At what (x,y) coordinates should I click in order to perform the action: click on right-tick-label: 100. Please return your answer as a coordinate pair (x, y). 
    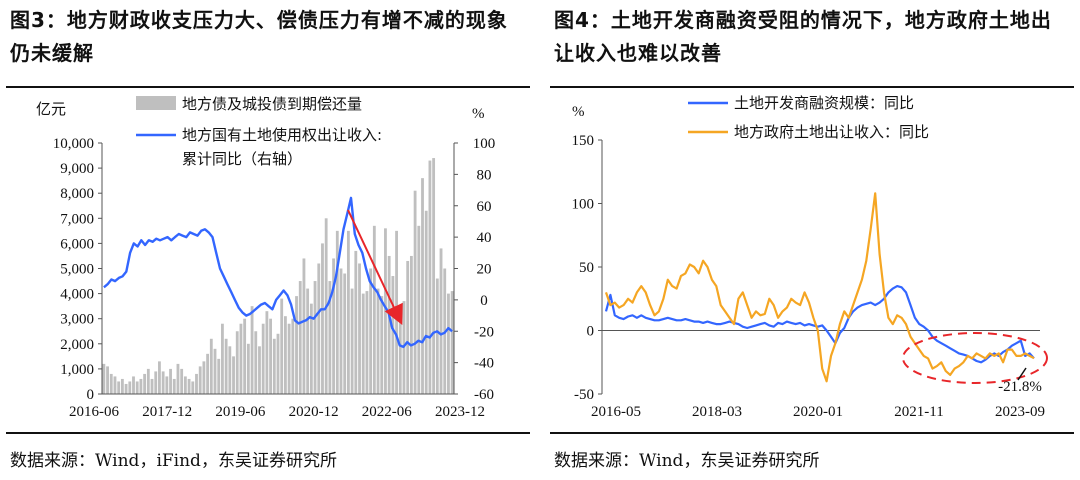
    Looking at the image, I should click on (484, 144).